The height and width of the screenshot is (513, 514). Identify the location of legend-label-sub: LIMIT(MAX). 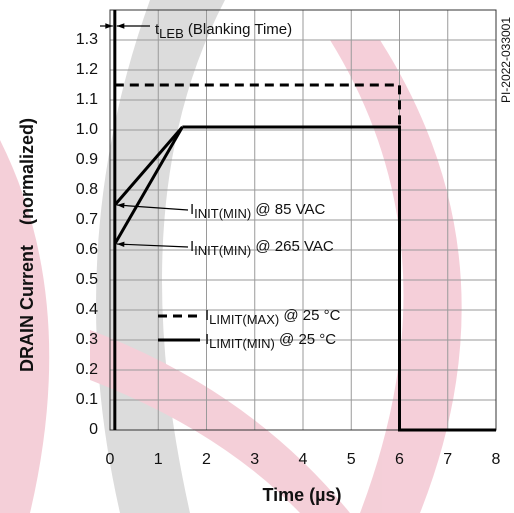
(244, 319).